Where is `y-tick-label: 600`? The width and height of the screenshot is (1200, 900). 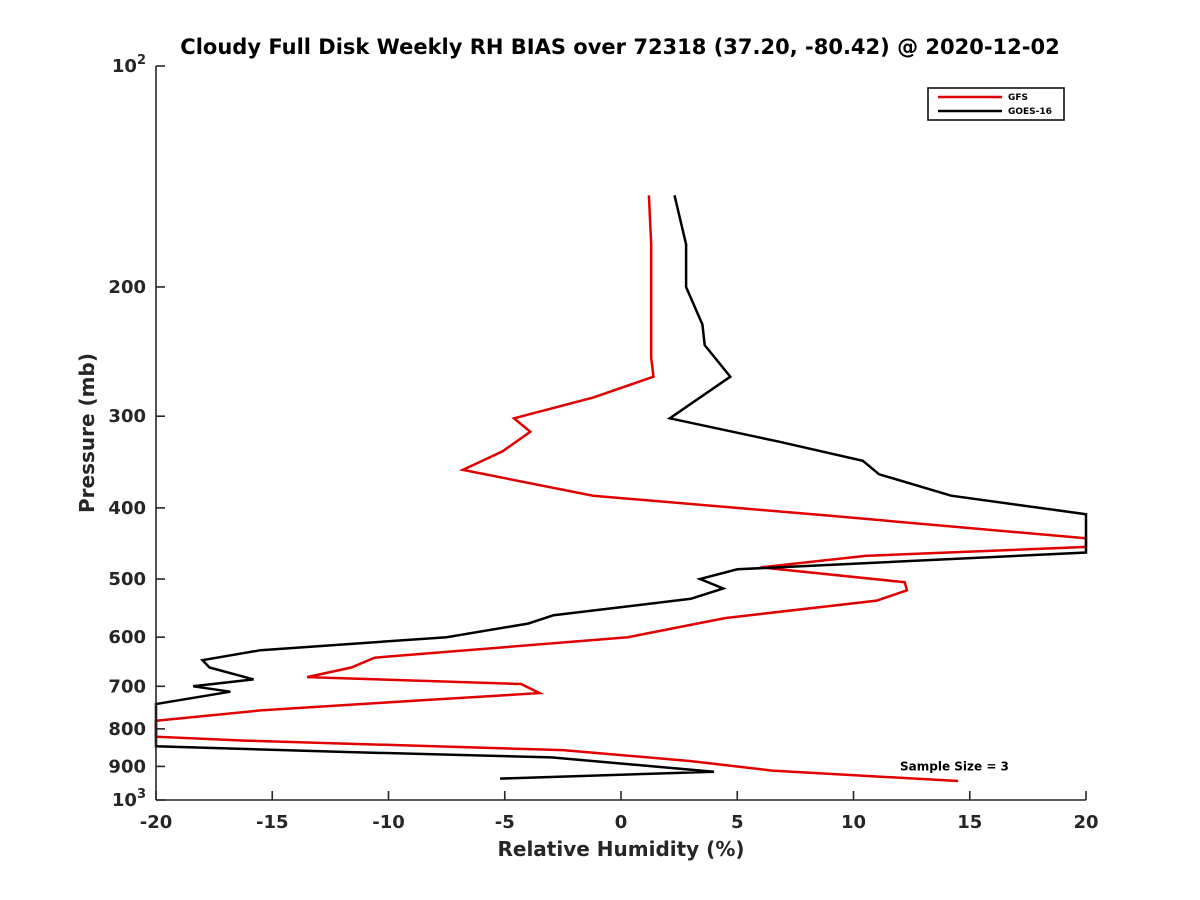 y-tick-label: 600 is located at coordinates (127, 637).